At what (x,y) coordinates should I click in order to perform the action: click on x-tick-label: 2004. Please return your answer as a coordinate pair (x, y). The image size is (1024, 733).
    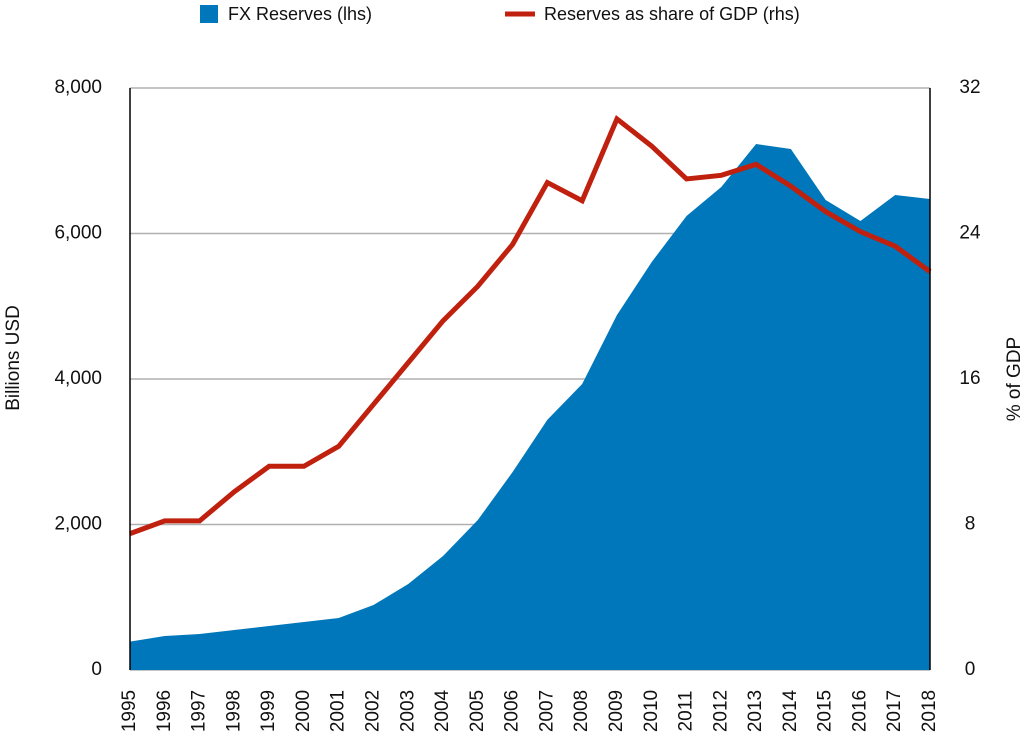
    Looking at the image, I should click on (442, 710).